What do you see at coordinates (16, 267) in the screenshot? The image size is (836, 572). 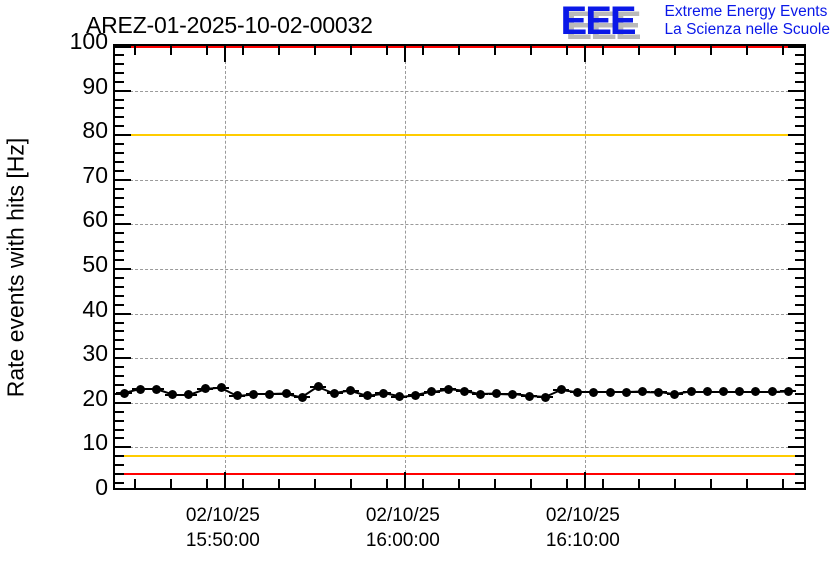 I see `y-axis-title: Rate events with hits [Hz]` at bounding box center [16, 267].